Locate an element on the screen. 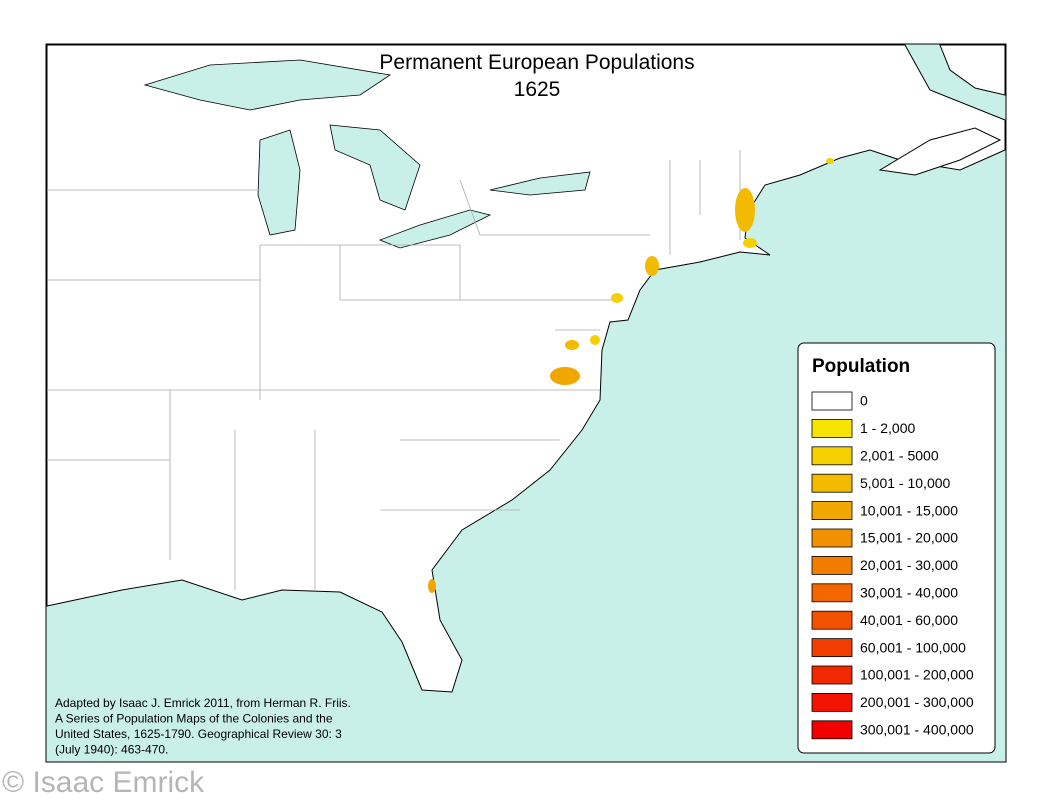 This screenshot has width=1042, height=805. legend-label: 20,001 - 30,000 is located at coordinates (909, 565).